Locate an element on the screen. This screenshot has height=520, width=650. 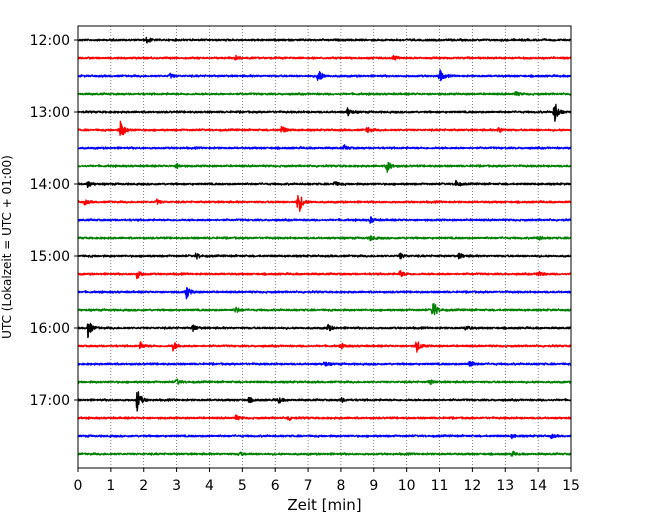
x-tick-label: 13 is located at coordinates (505, 486).